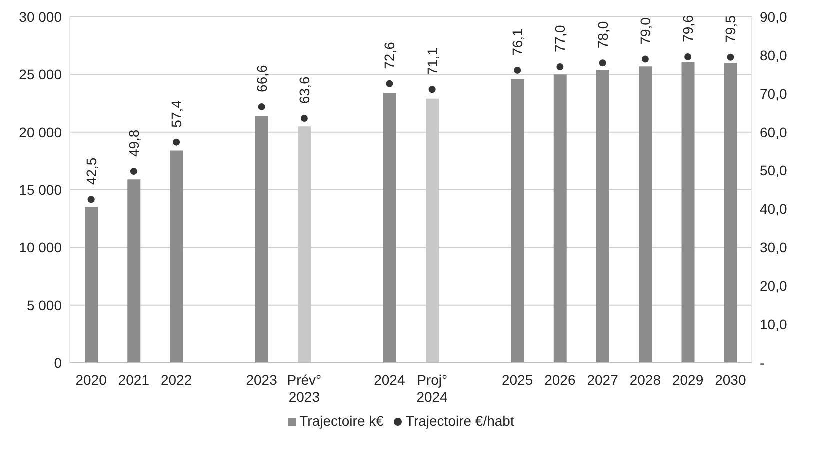 This screenshot has height=459, width=818. What do you see at coordinates (176, 114) in the screenshot?
I see `data-label: 57,4` at bounding box center [176, 114].